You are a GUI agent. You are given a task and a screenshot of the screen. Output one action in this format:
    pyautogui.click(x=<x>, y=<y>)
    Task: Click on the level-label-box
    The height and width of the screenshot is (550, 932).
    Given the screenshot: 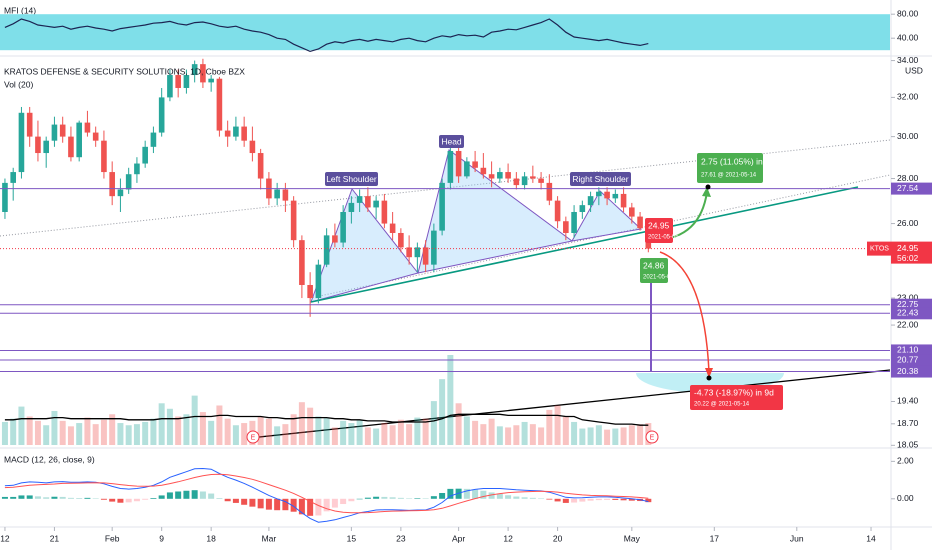 What is the action you would take?
    pyautogui.click(x=911, y=360)
    